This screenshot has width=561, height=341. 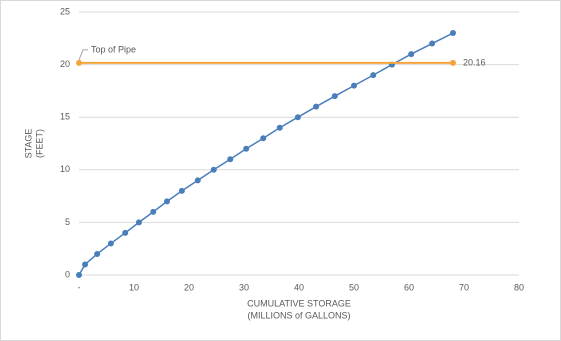 I want to click on data-label: 20.16, so click(x=474, y=62).